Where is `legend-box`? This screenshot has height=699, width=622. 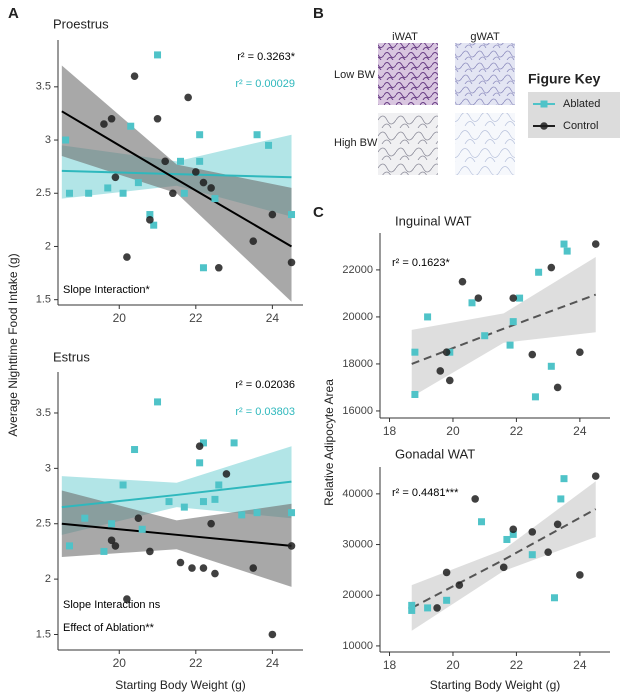
legend-box is located at coordinates (574, 115).